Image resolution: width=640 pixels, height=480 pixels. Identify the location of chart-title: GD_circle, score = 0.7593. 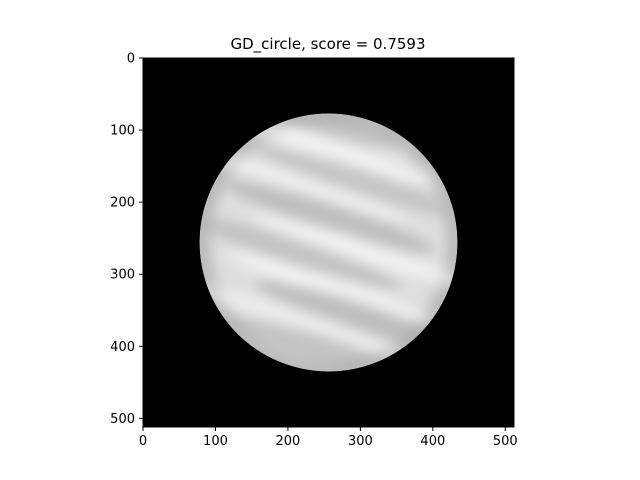
(328, 44).